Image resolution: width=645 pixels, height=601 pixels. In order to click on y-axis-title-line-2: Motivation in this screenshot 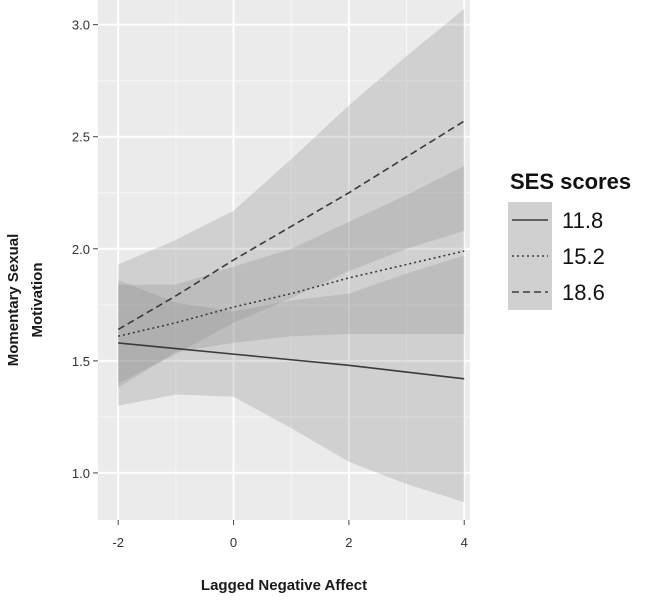, I will do `click(37, 300)`.